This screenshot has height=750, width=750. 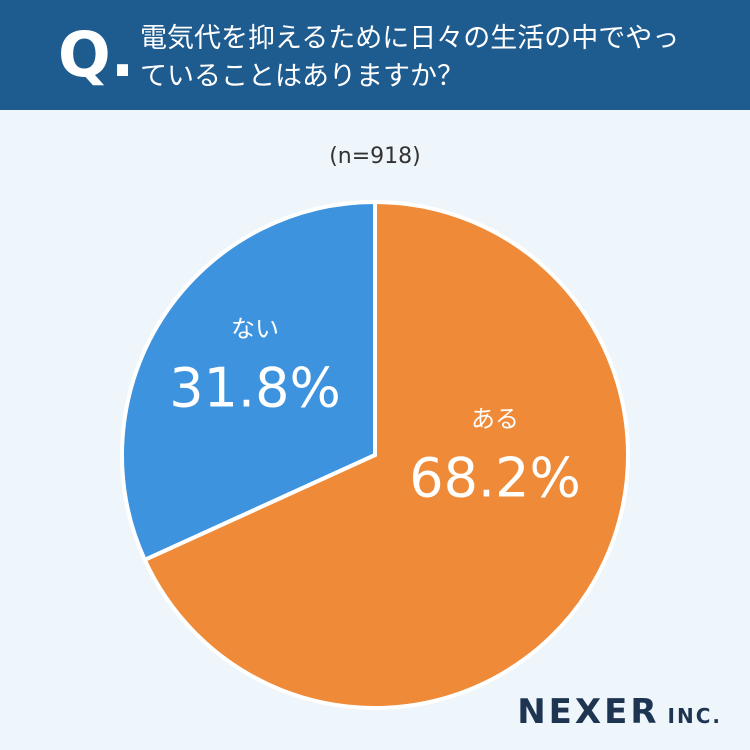 What do you see at coordinates (694, 716) in the screenshot?
I see `logo-suffix: INC.` at bounding box center [694, 716].